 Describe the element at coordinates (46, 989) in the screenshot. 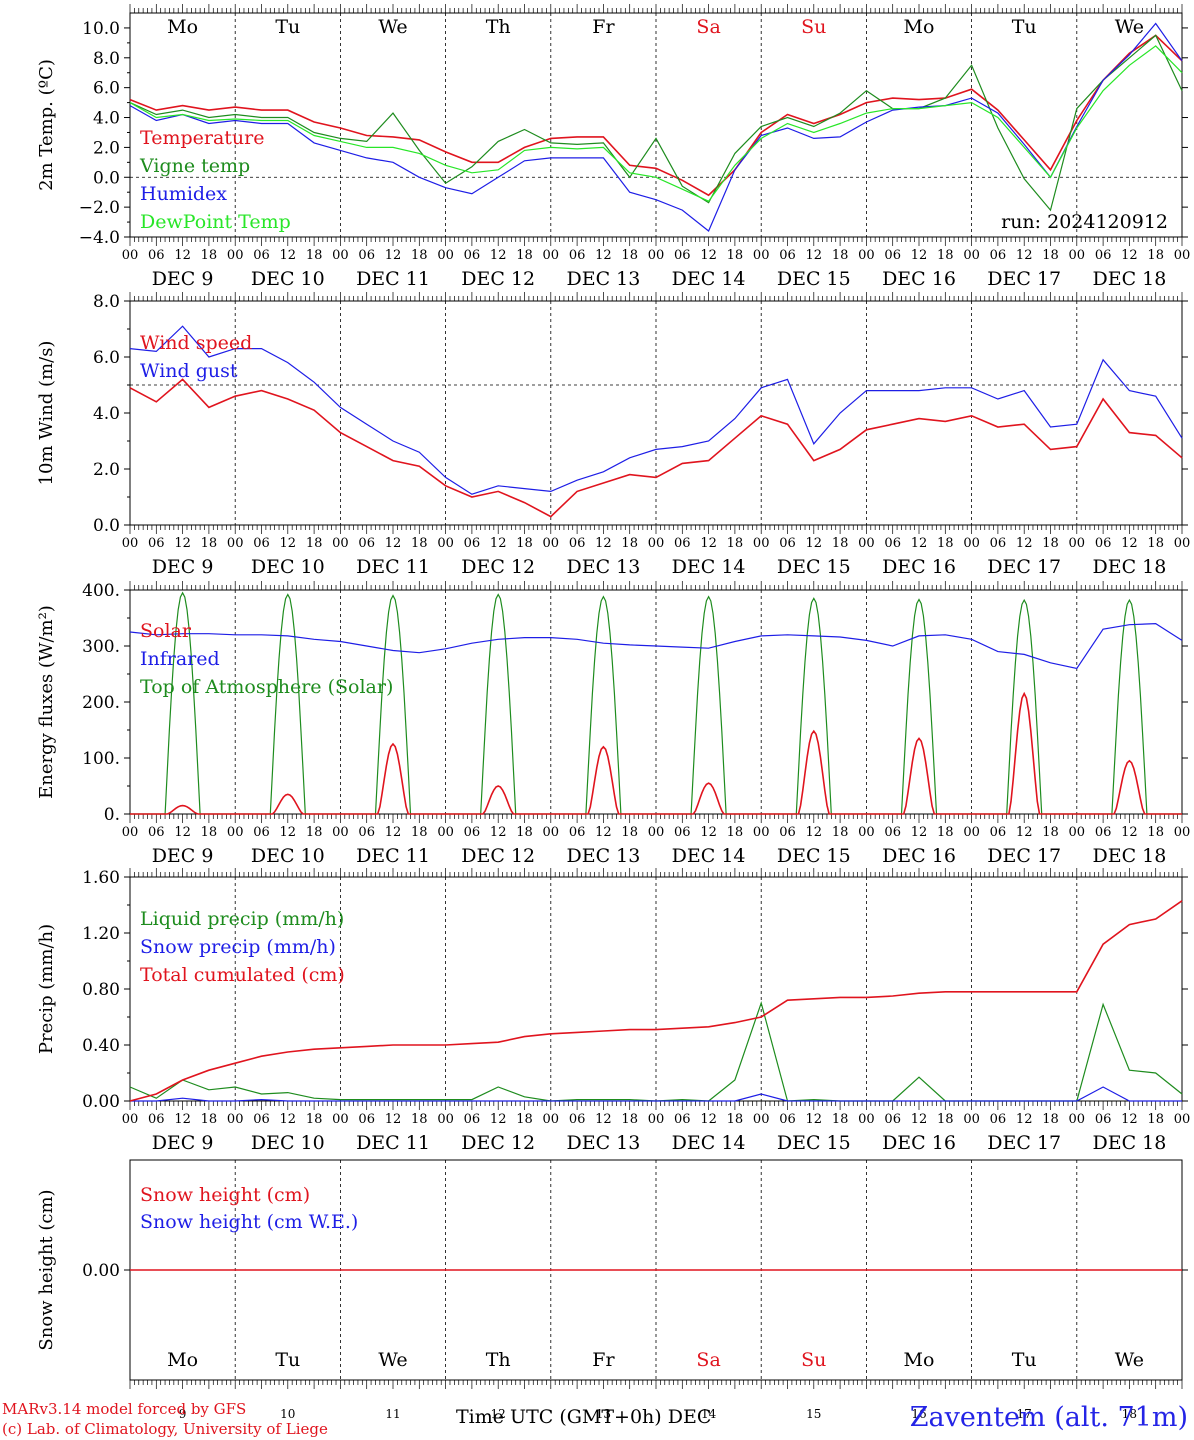

I see `y-axis-label: Precip (mm/h)` at that location.